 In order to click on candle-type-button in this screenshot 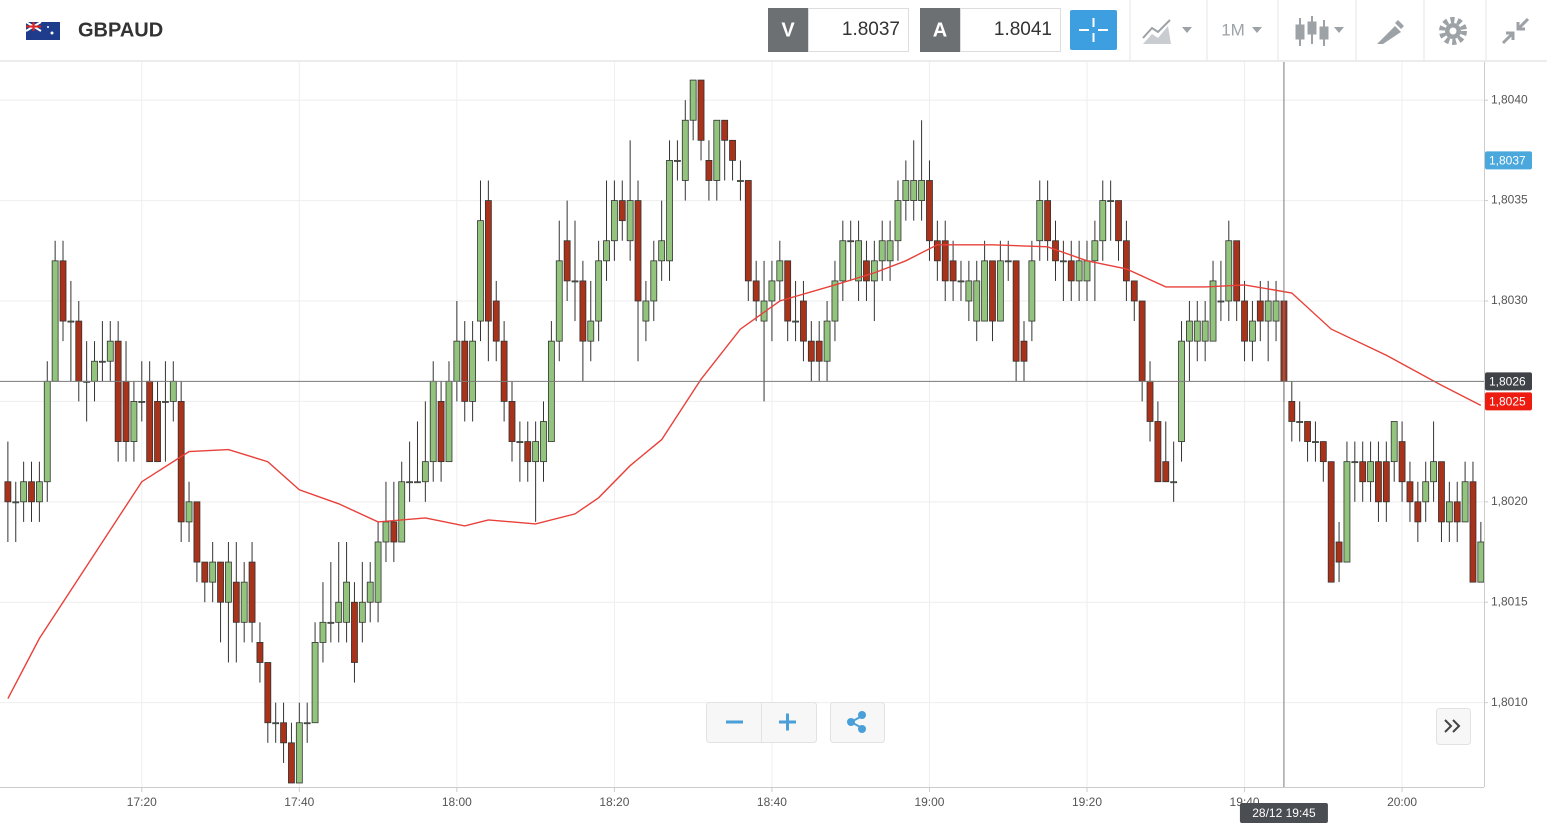, I will do `click(1319, 31)`.